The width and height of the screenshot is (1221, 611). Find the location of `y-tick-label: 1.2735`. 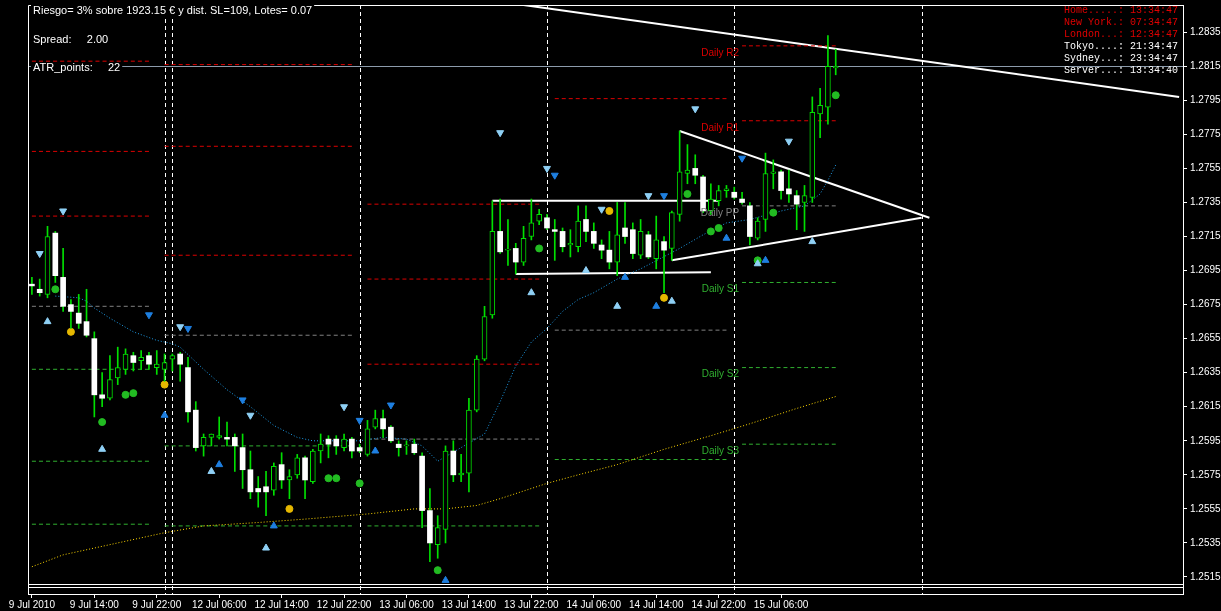

y-tick-label: 1.2735 is located at coordinates (1205, 202).